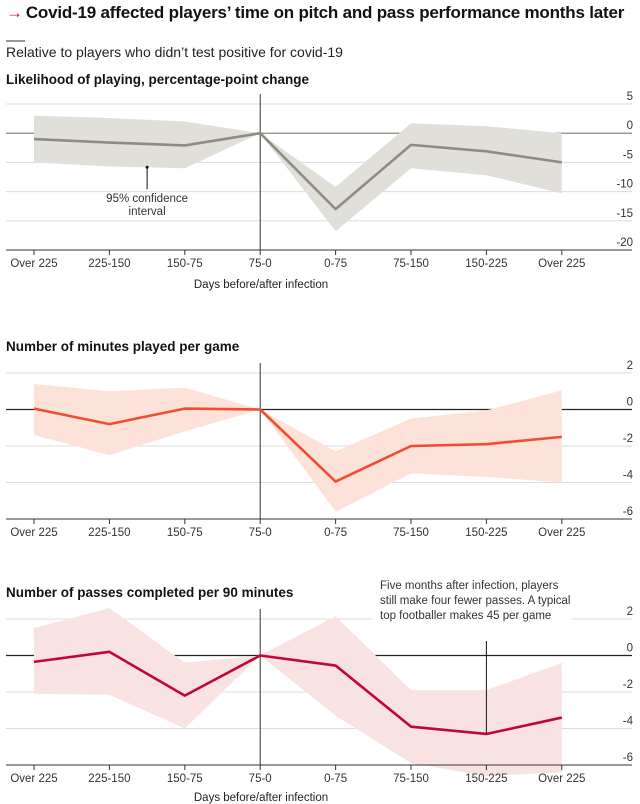  What do you see at coordinates (15, 41) in the screenshot?
I see `subtitle-rule` at bounding box center [15, 41].